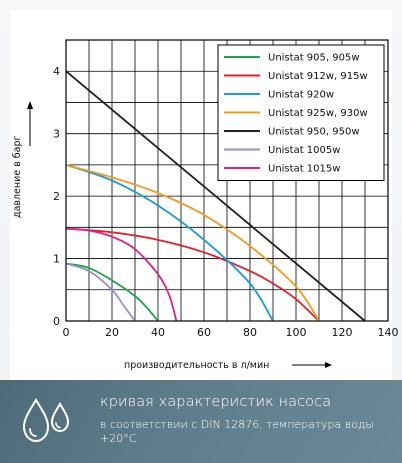  Describe the element at coordinates (342, 332) in the screenshot. I see `x-tick-label: 120` at that location.